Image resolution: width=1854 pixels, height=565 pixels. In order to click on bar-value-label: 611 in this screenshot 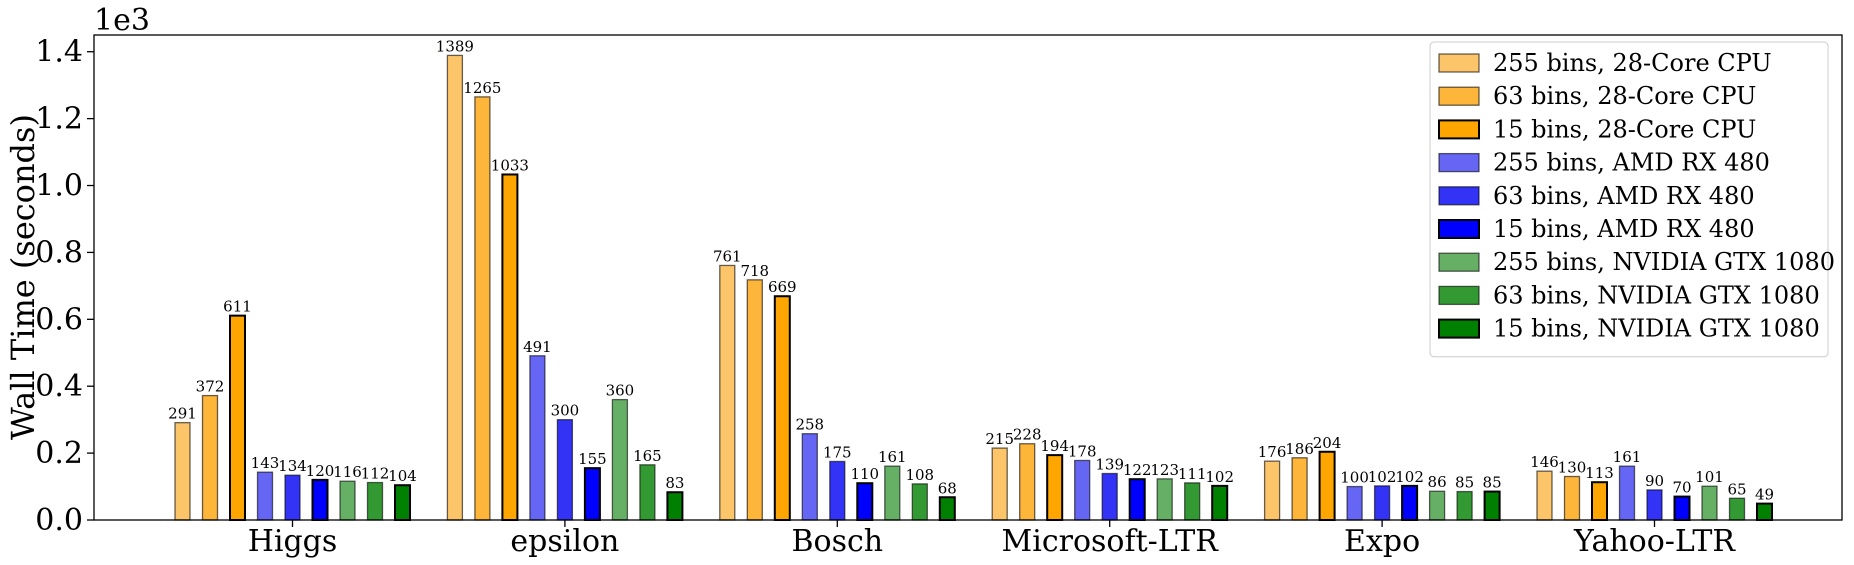, I will do `click(237, 307)`.